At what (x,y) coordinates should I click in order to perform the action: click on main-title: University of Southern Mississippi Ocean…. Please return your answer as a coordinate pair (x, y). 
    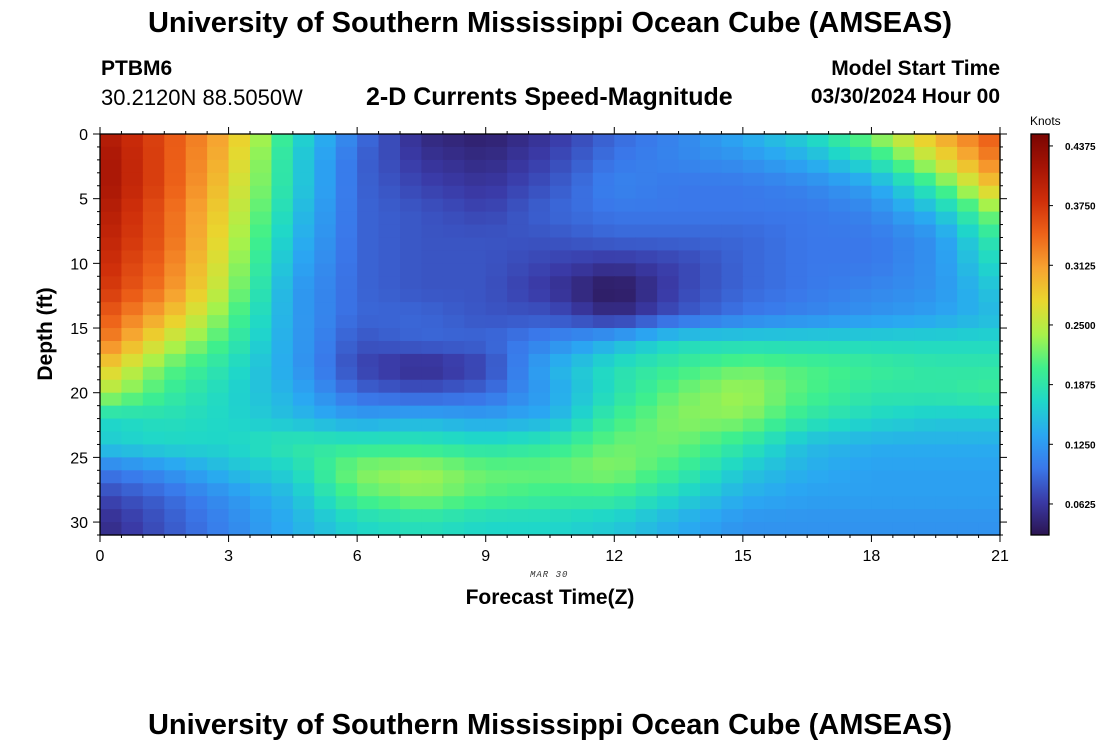
    Looking at the image, I should click on (550, 23).